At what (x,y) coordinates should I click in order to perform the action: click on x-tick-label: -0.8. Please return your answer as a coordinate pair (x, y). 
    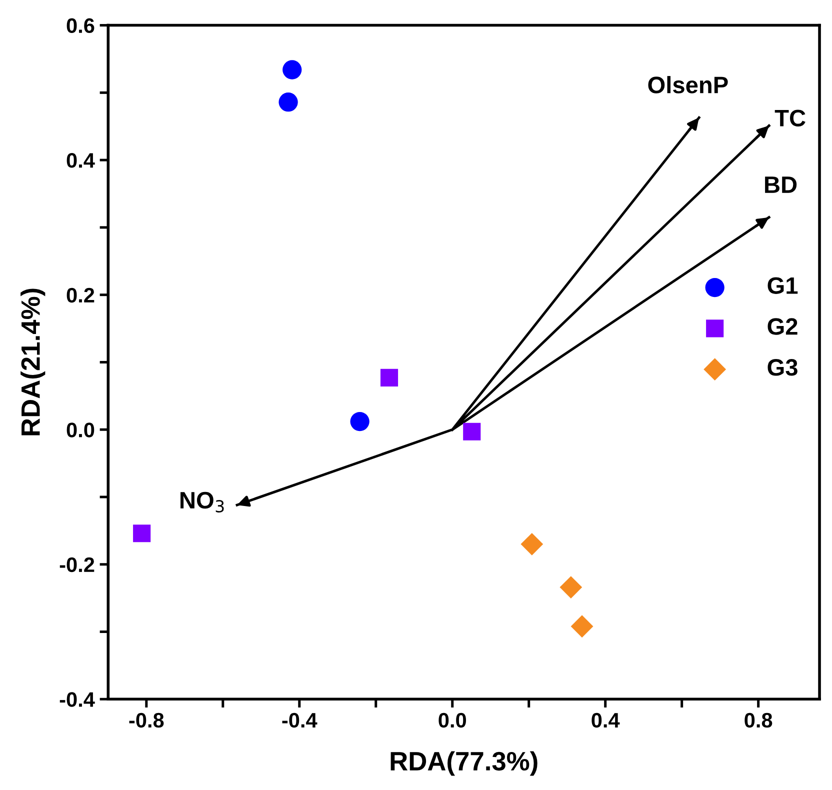
    Looking at the image, I should click on (146, 720).